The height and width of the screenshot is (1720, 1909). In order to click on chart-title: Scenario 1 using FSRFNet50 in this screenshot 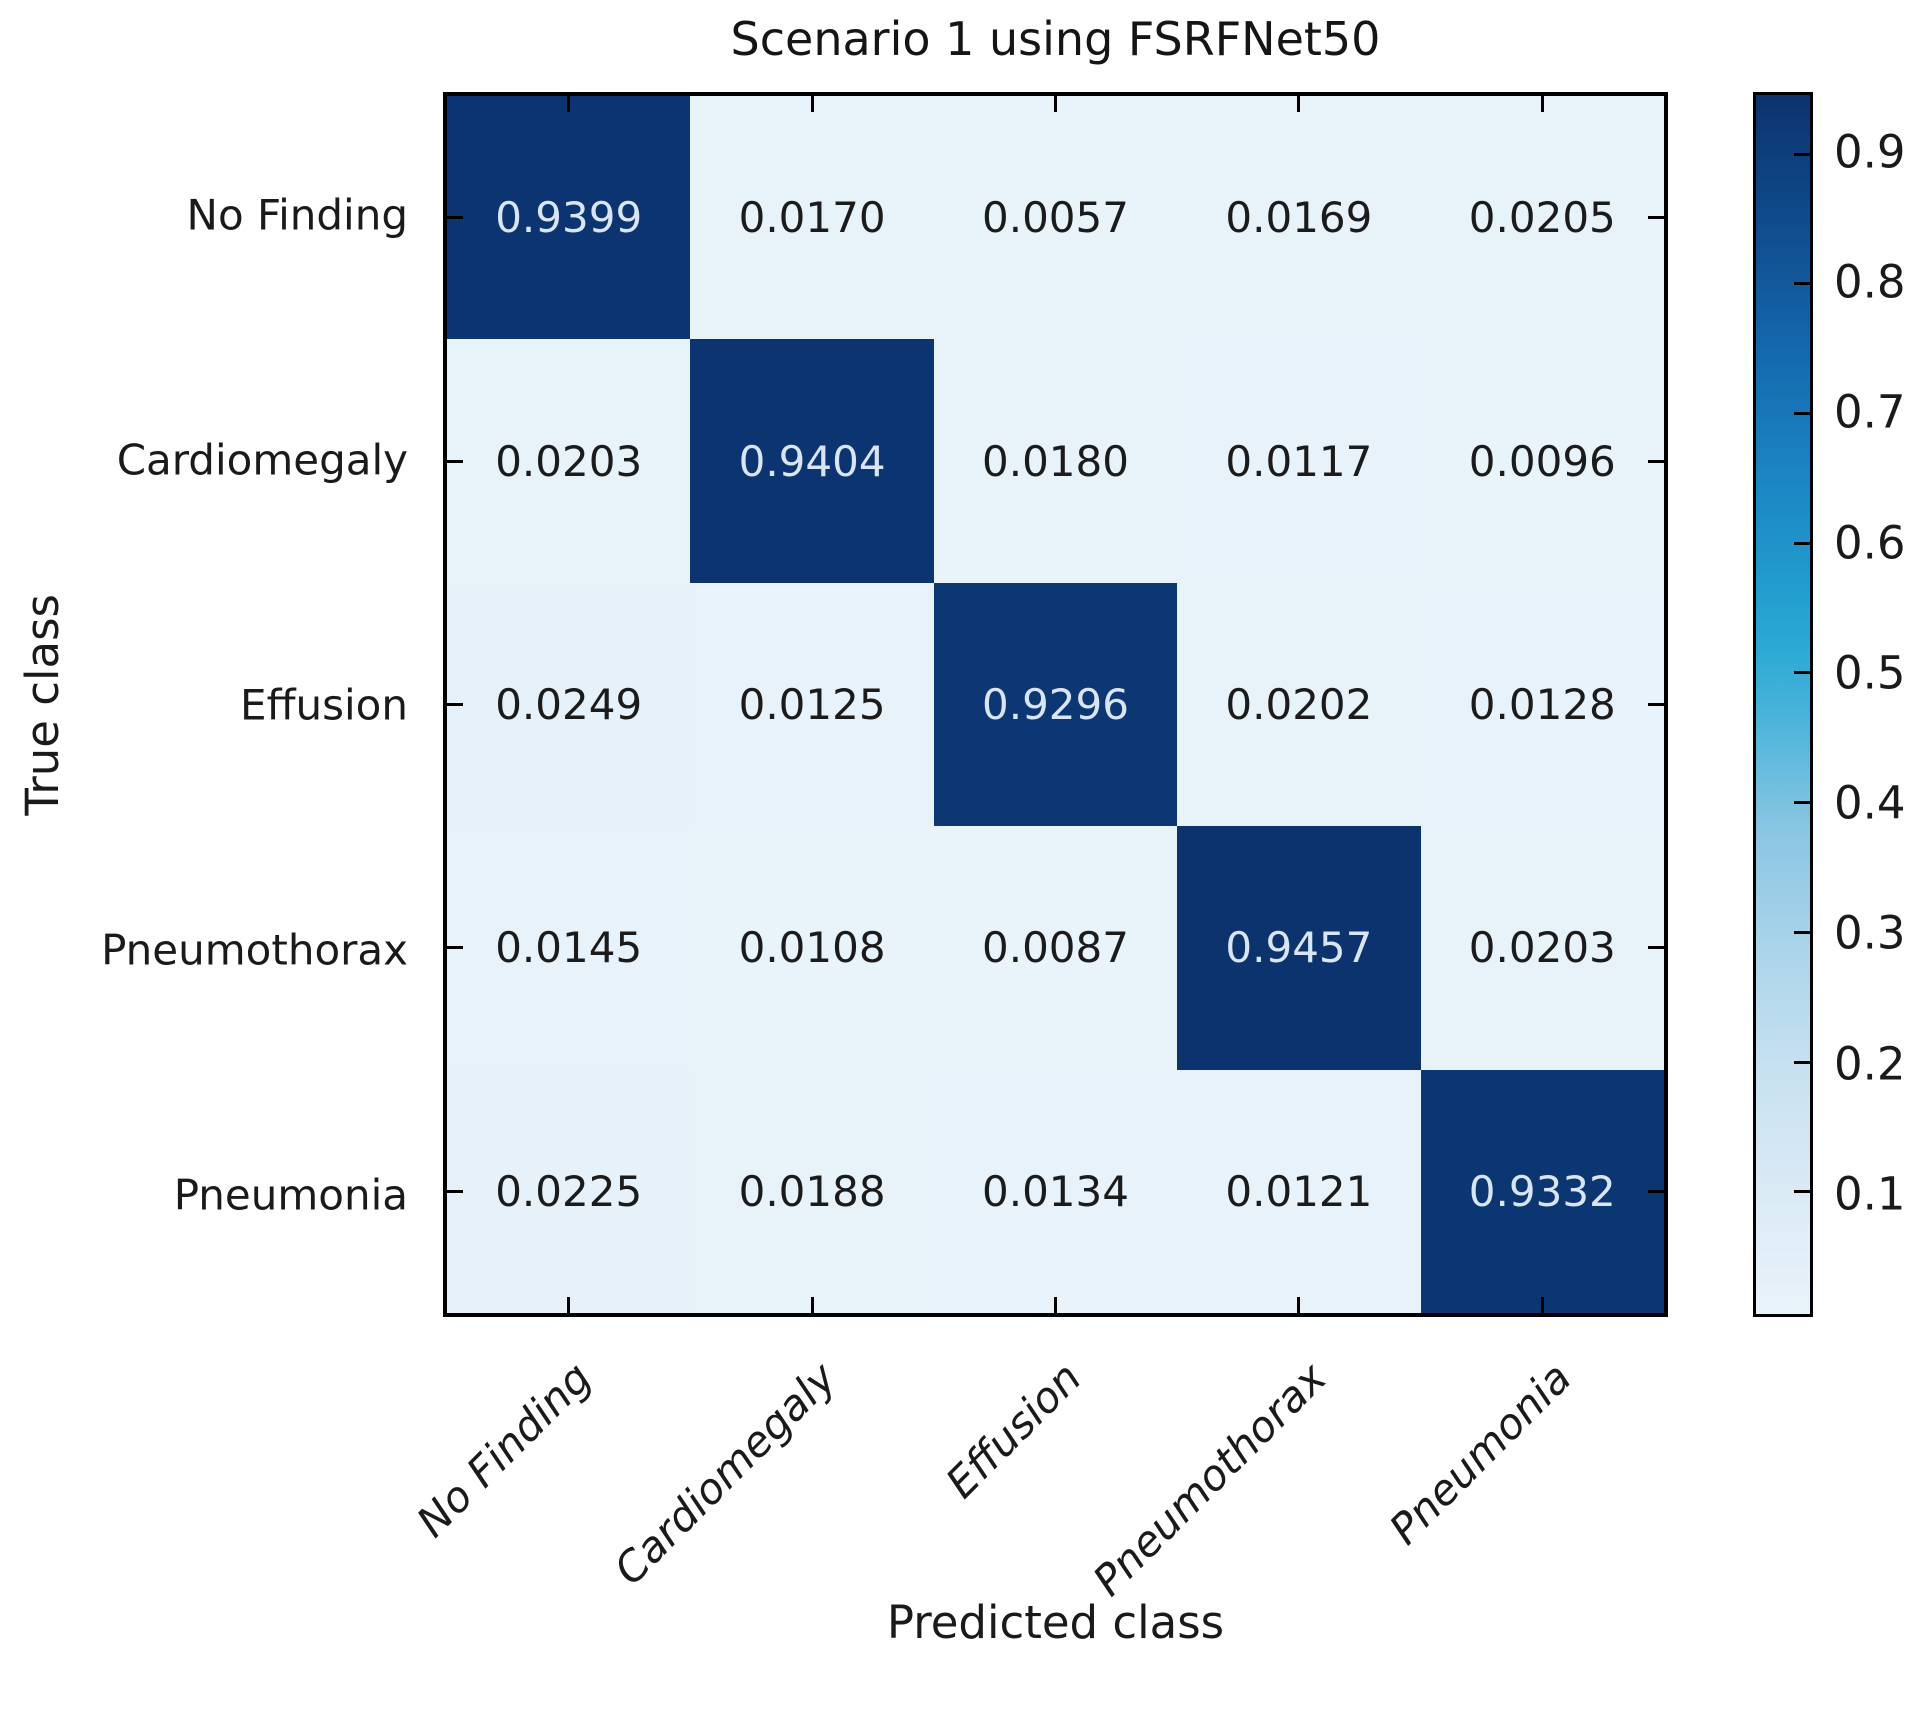, I will do `click(1055, 39)`.